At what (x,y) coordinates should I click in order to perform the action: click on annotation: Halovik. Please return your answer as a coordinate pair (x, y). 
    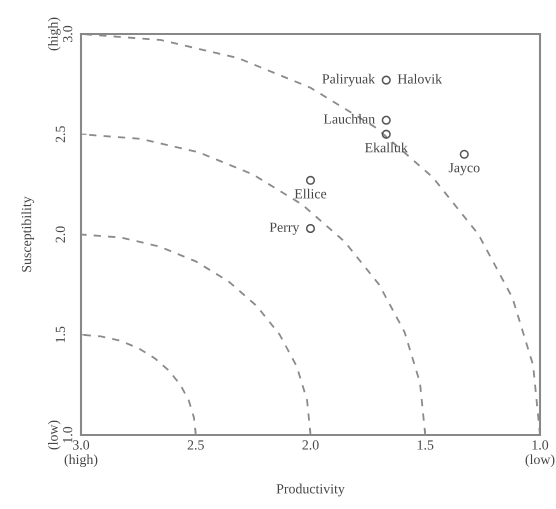
    Looking at the image, I should click on (420, 79).